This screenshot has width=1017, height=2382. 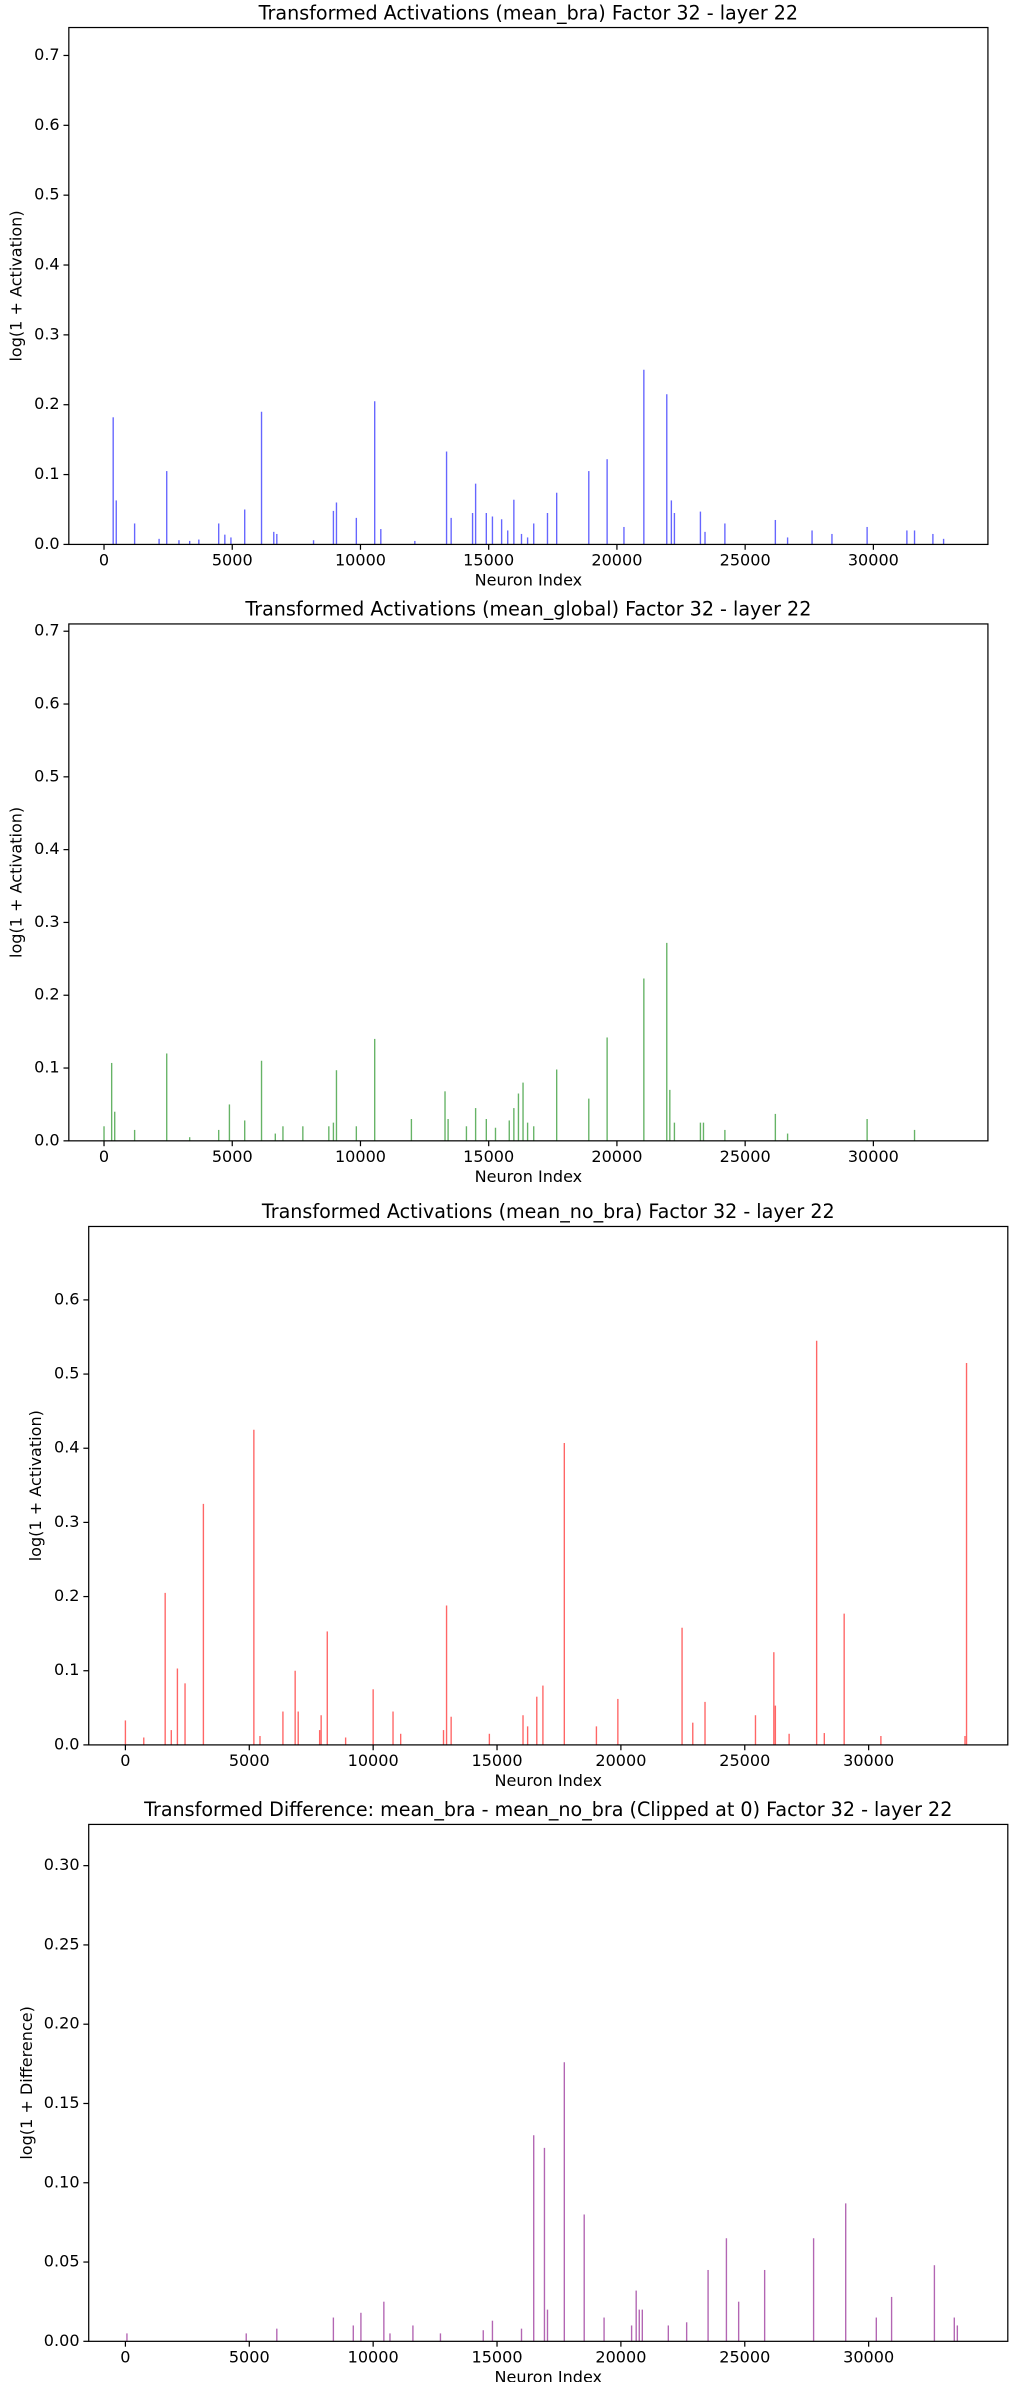 I want to click on y-tick-label: 0.25, so click(x=62, y=1943).